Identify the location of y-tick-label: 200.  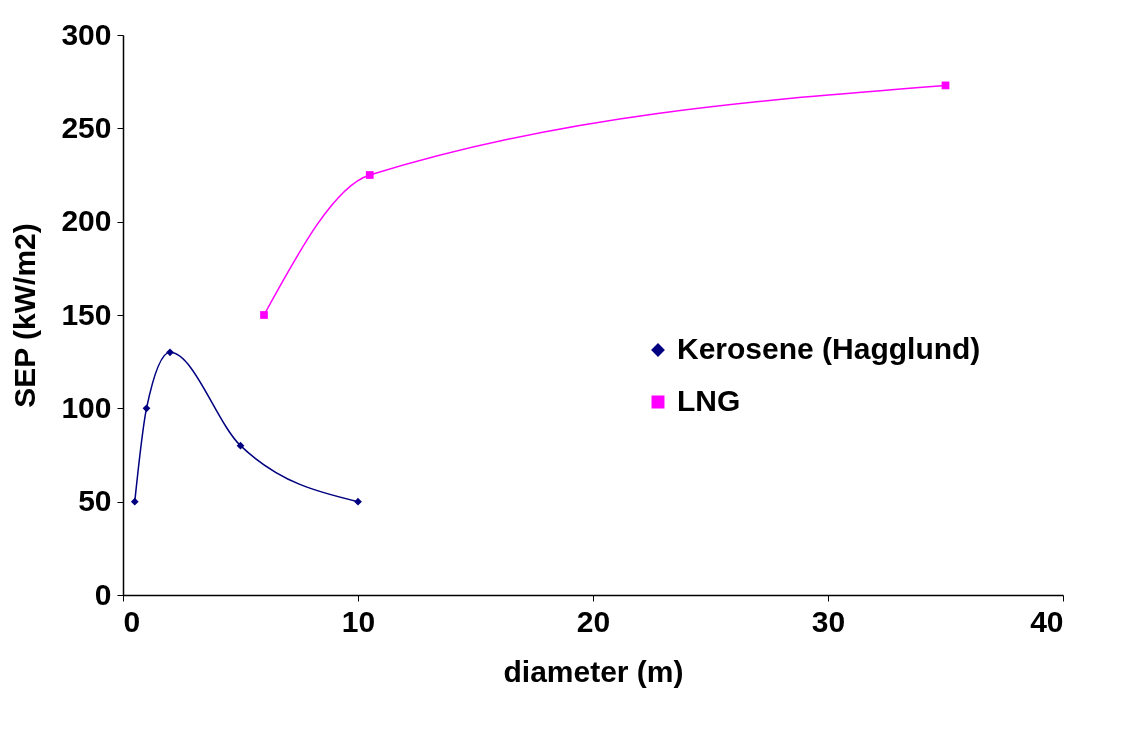
(86, 221).